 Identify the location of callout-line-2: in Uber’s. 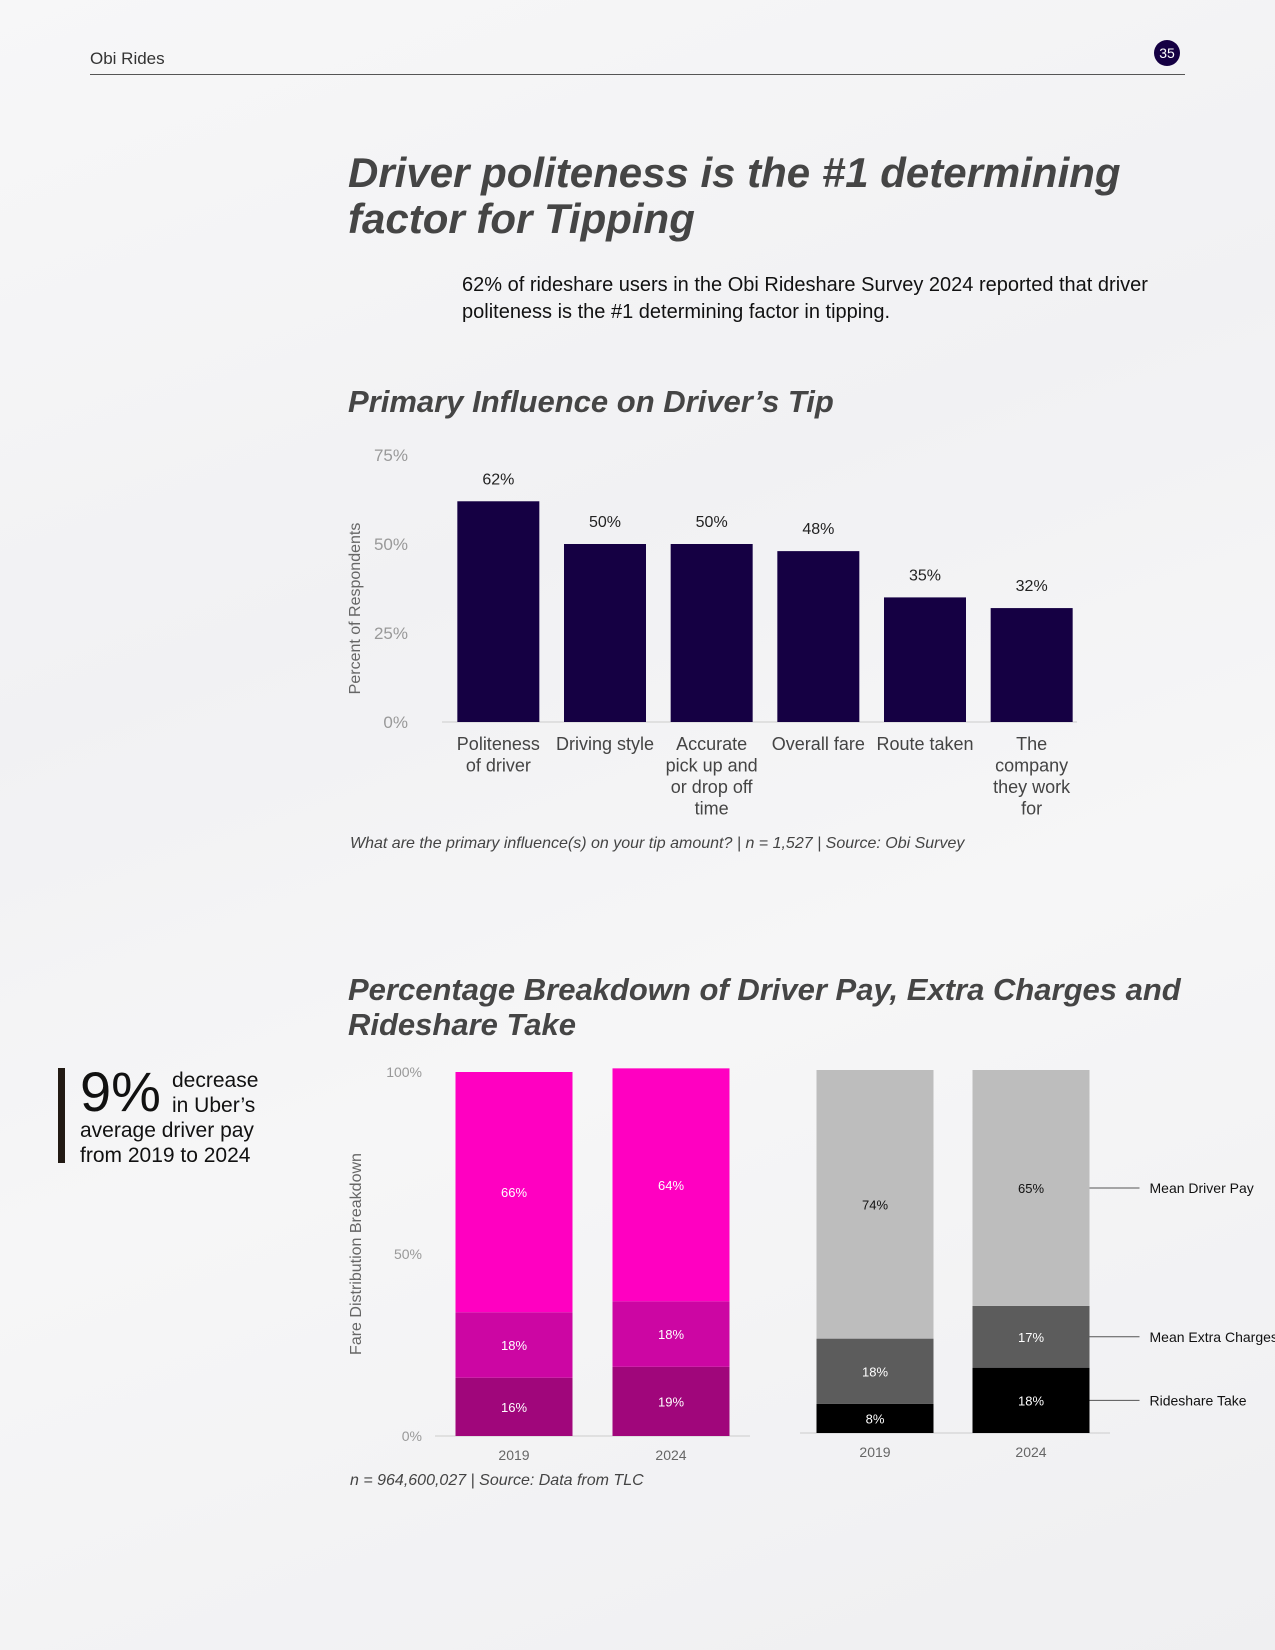
(214, 1105).